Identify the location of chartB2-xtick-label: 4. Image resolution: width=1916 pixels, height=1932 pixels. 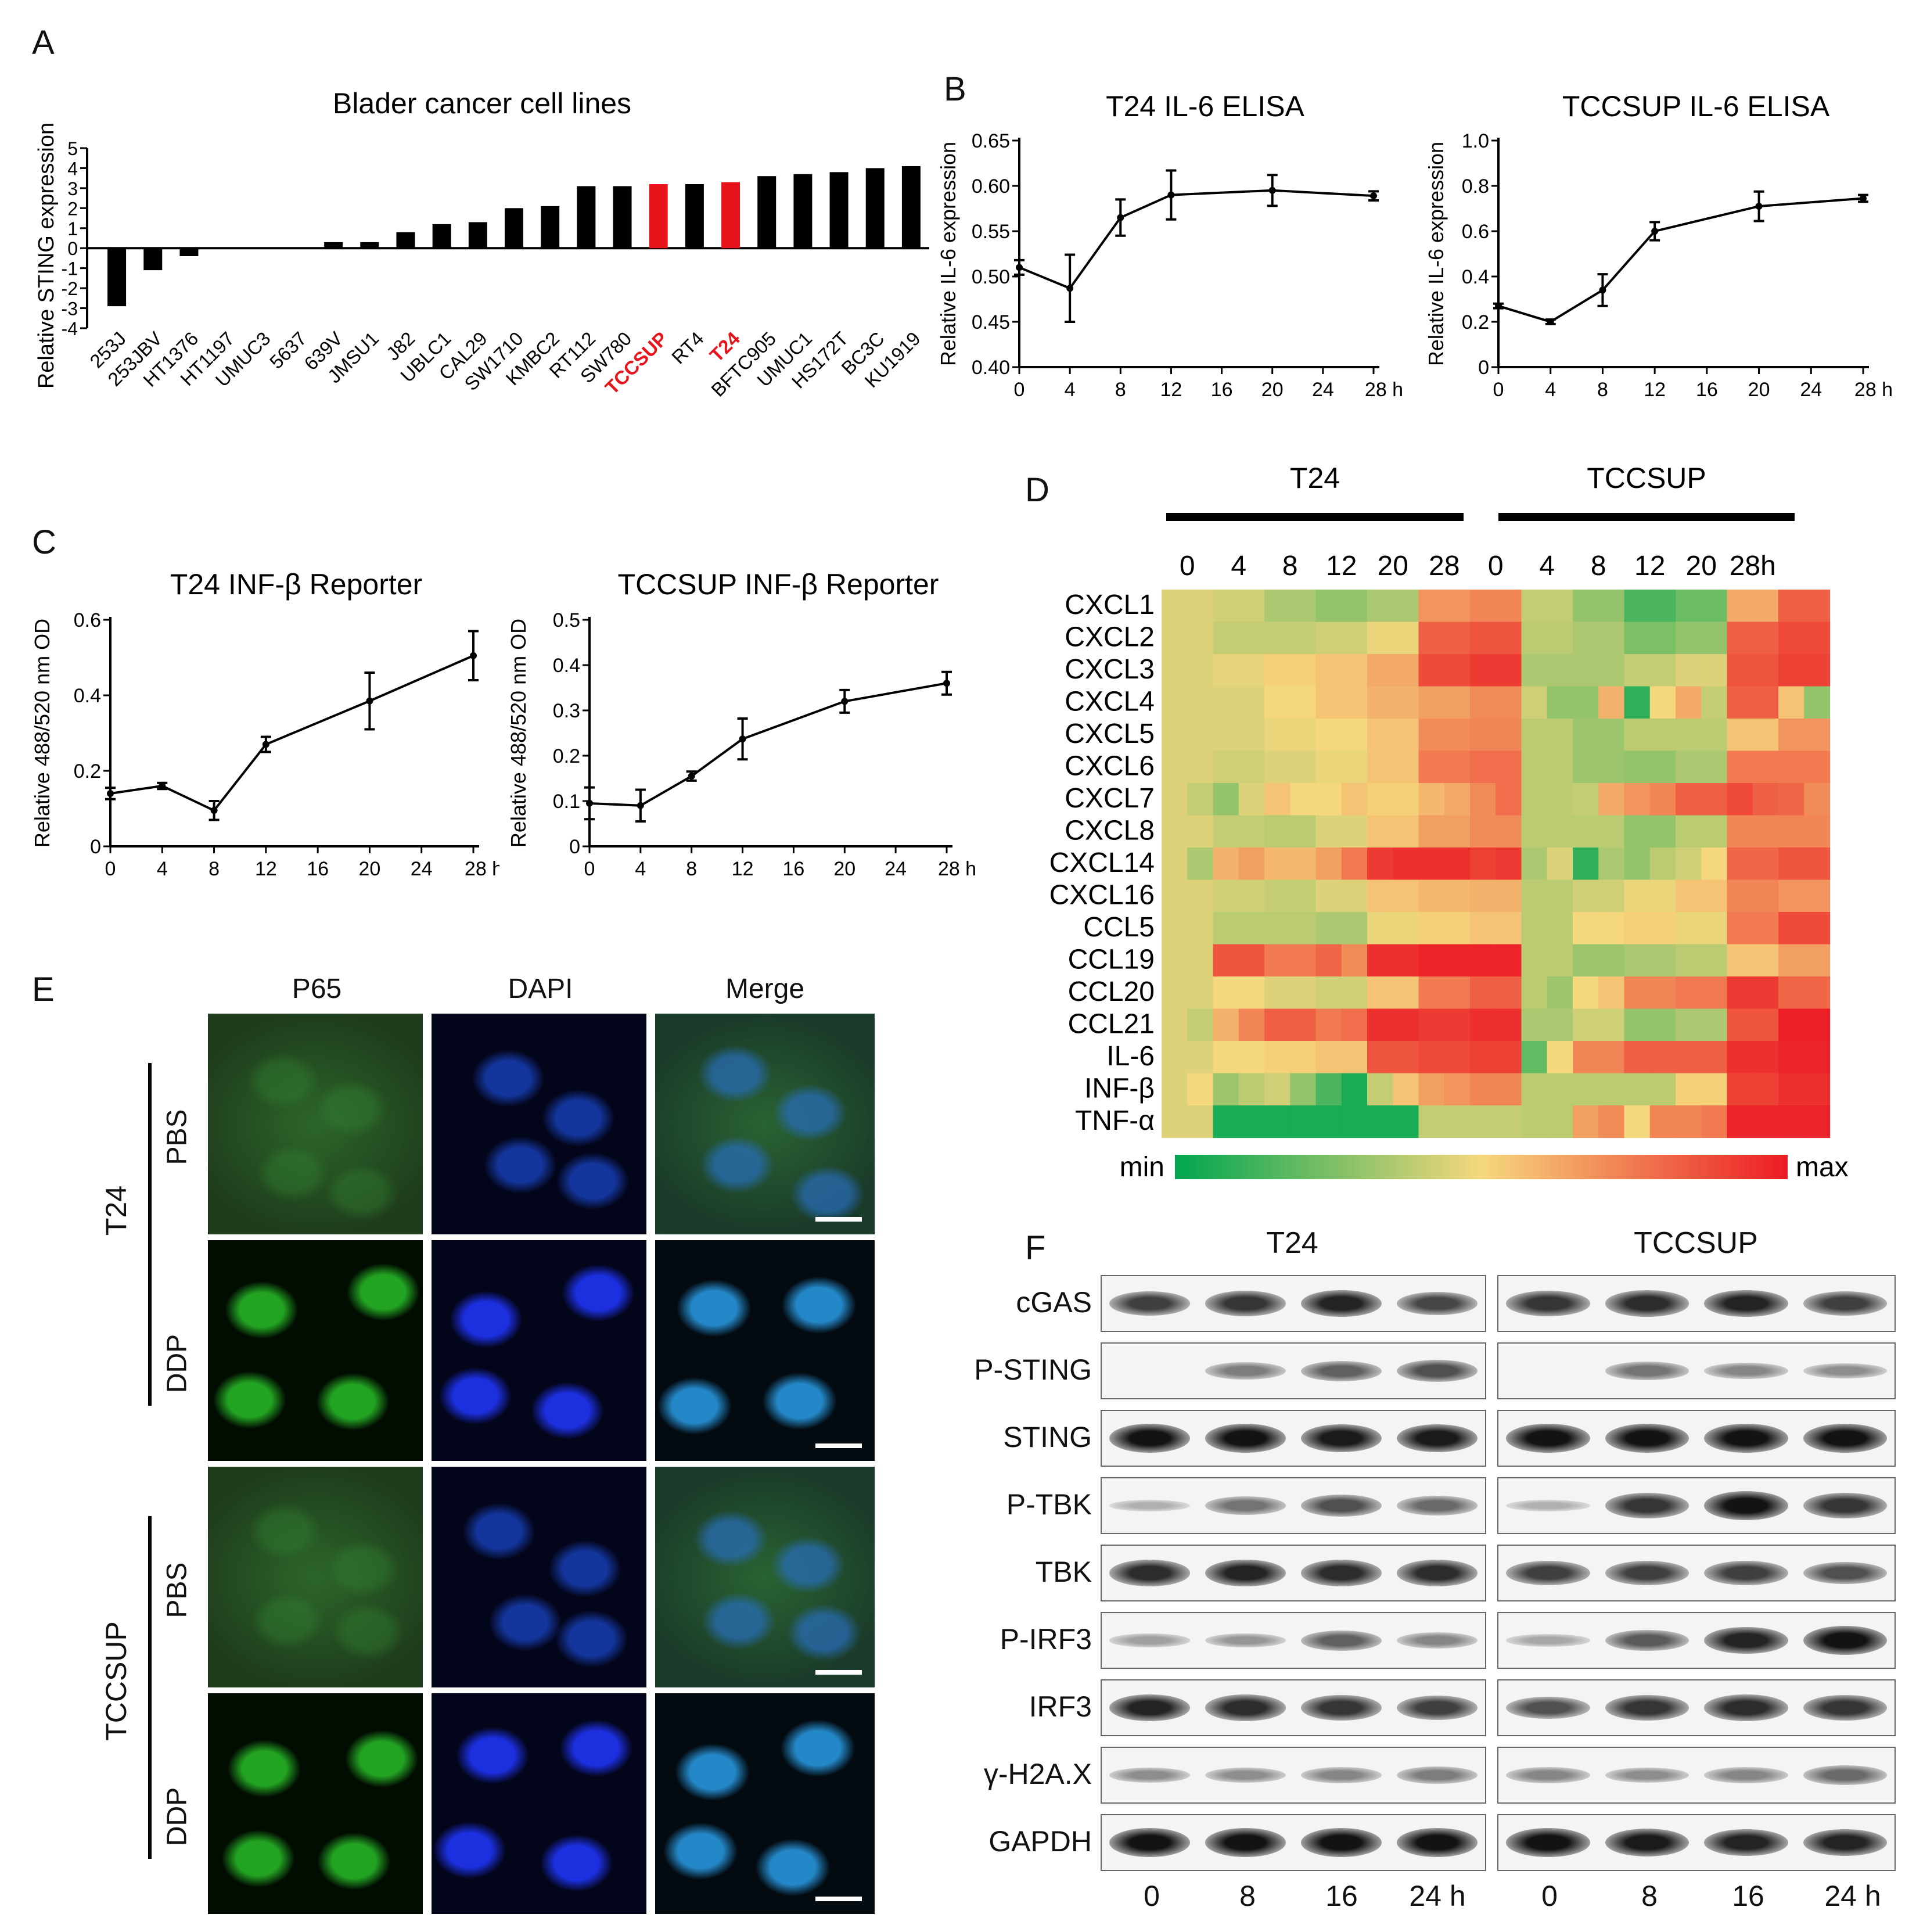
(1550, 390).